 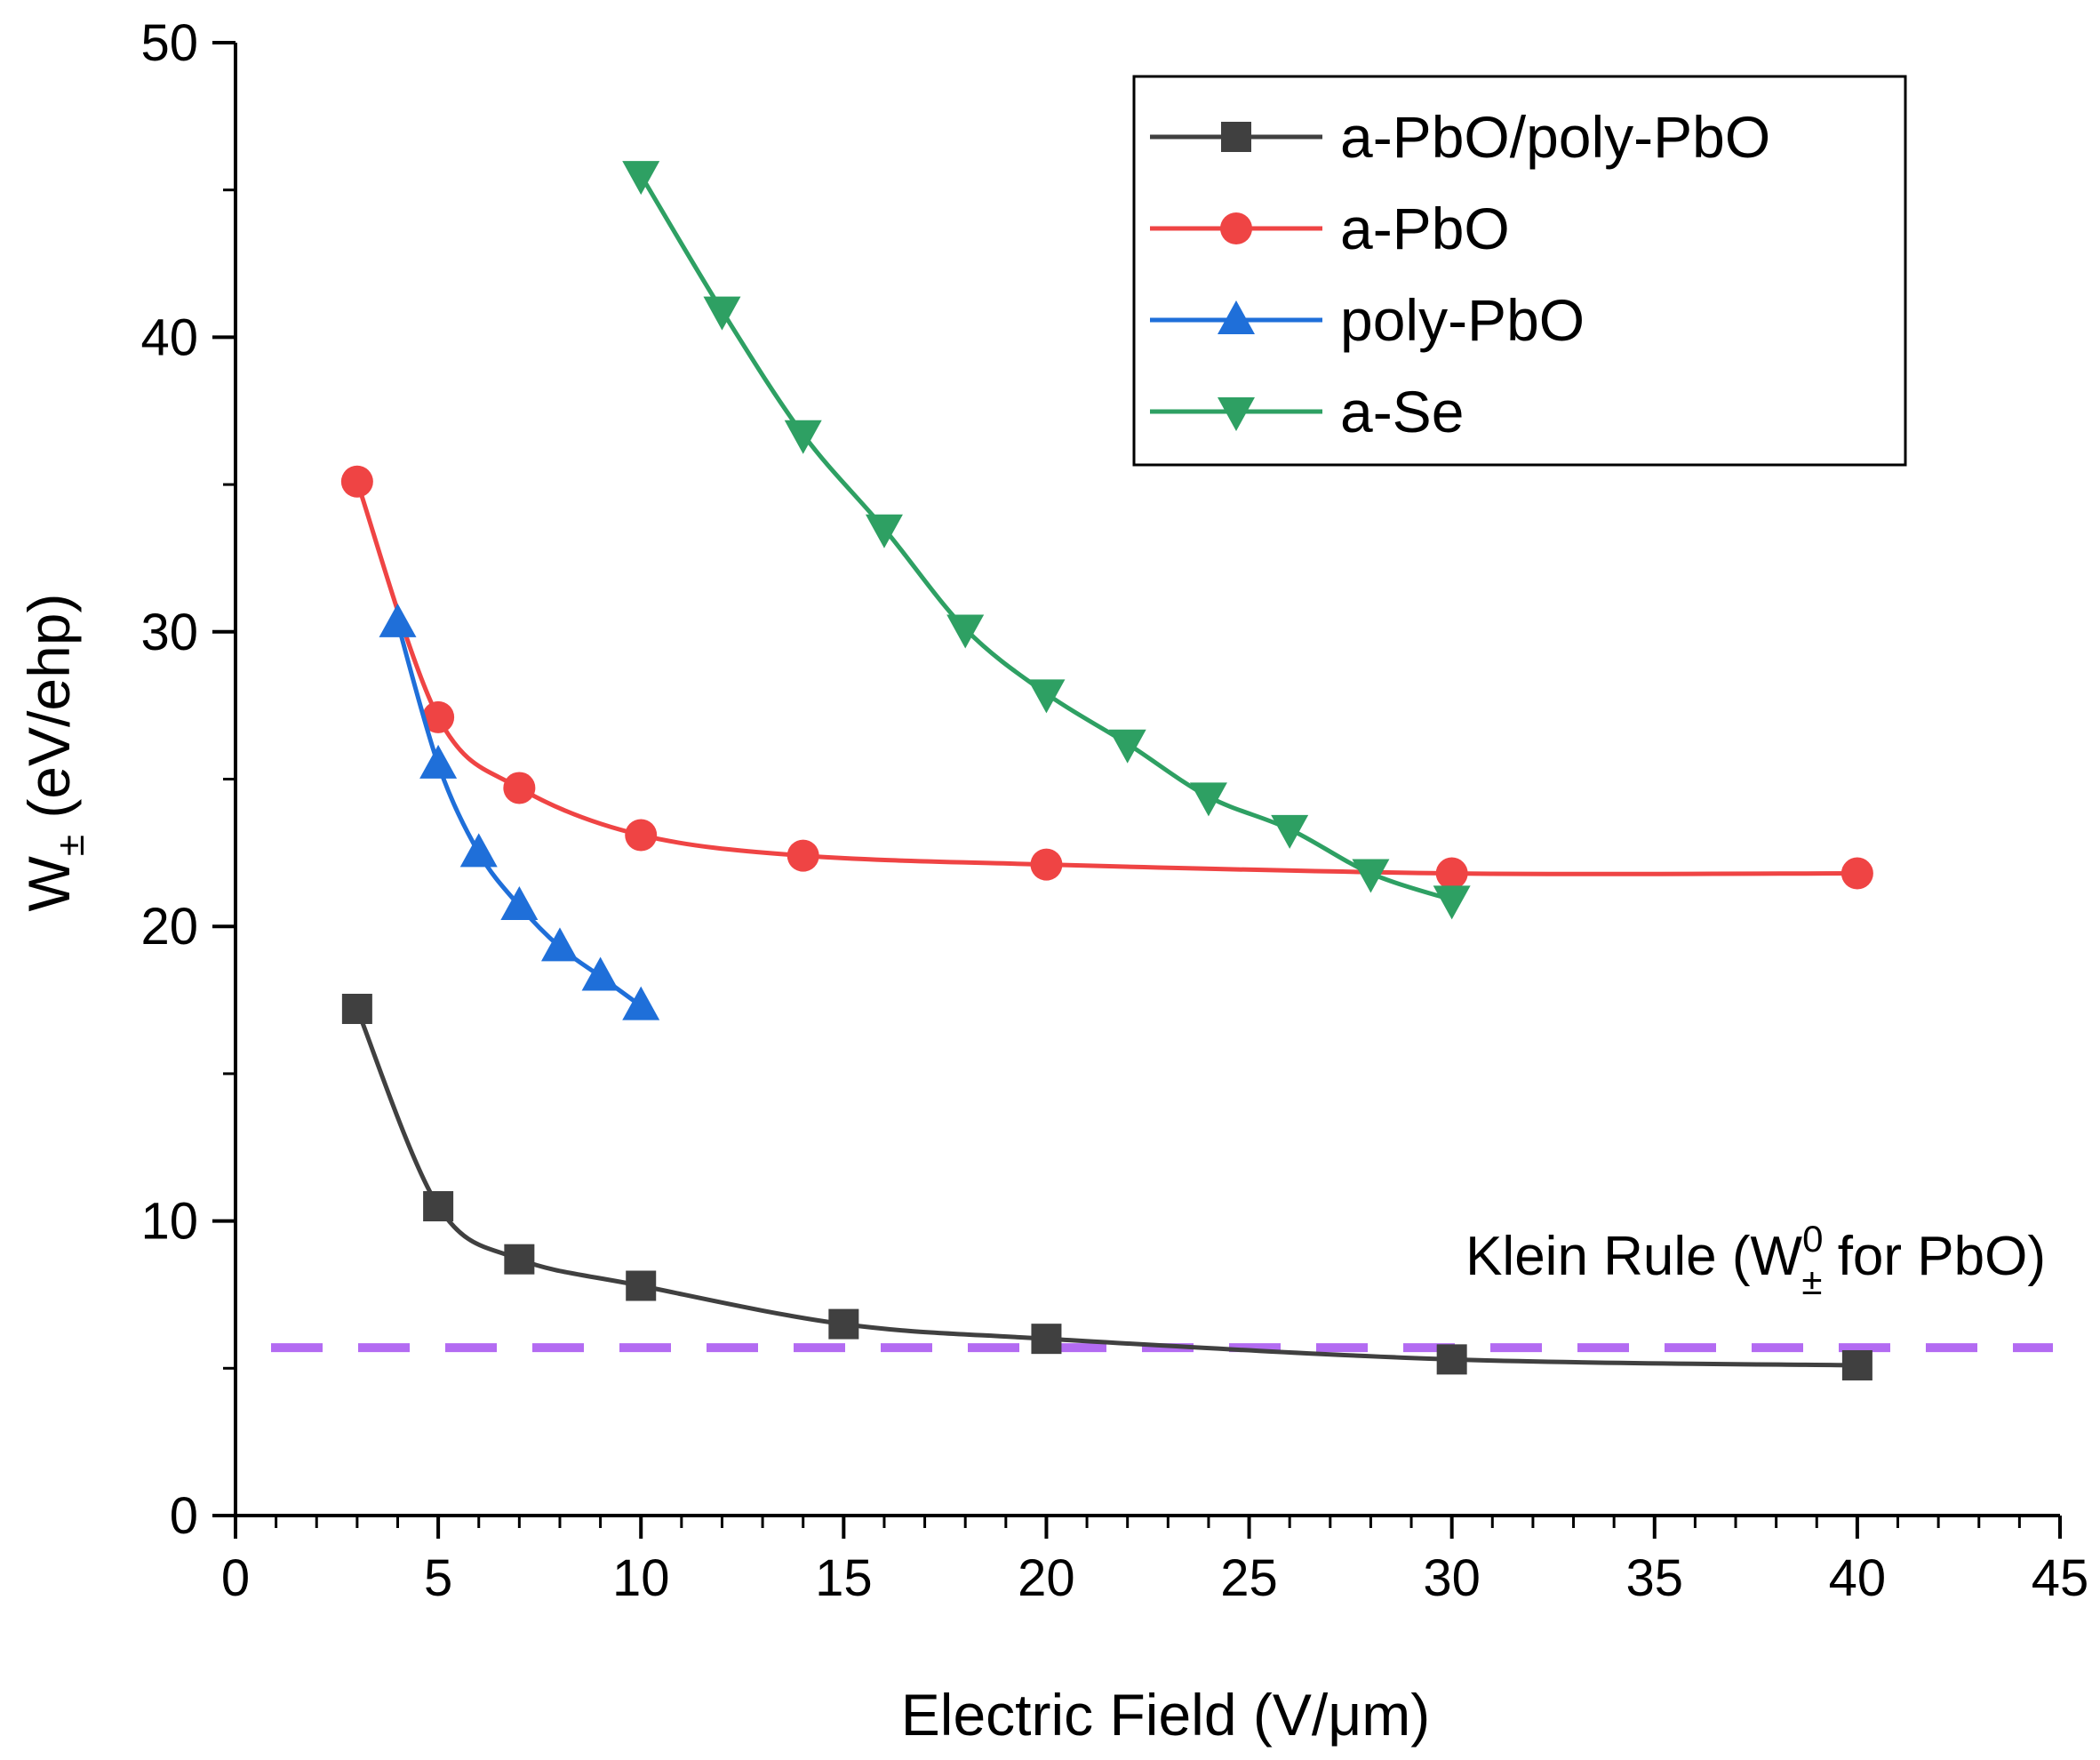 I want to click on x-tick-label: 25, so click(x=1249, y=1578).